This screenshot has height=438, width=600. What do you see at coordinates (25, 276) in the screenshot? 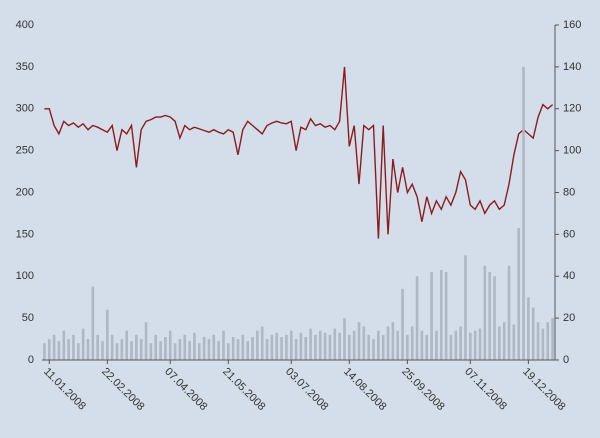
I see `y-tick-label: 100` at bounding box center [25, 276].